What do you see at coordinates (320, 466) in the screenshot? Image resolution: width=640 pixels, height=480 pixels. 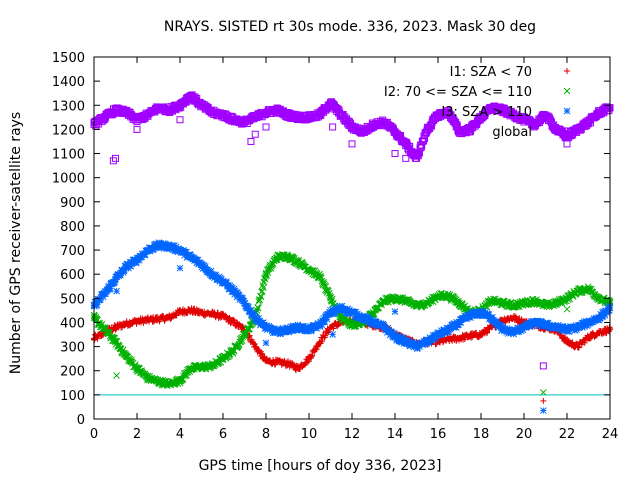 I see `x-axis-label: GPS time [hours of doy 336, 2023]` at bounding box center [320, 466].